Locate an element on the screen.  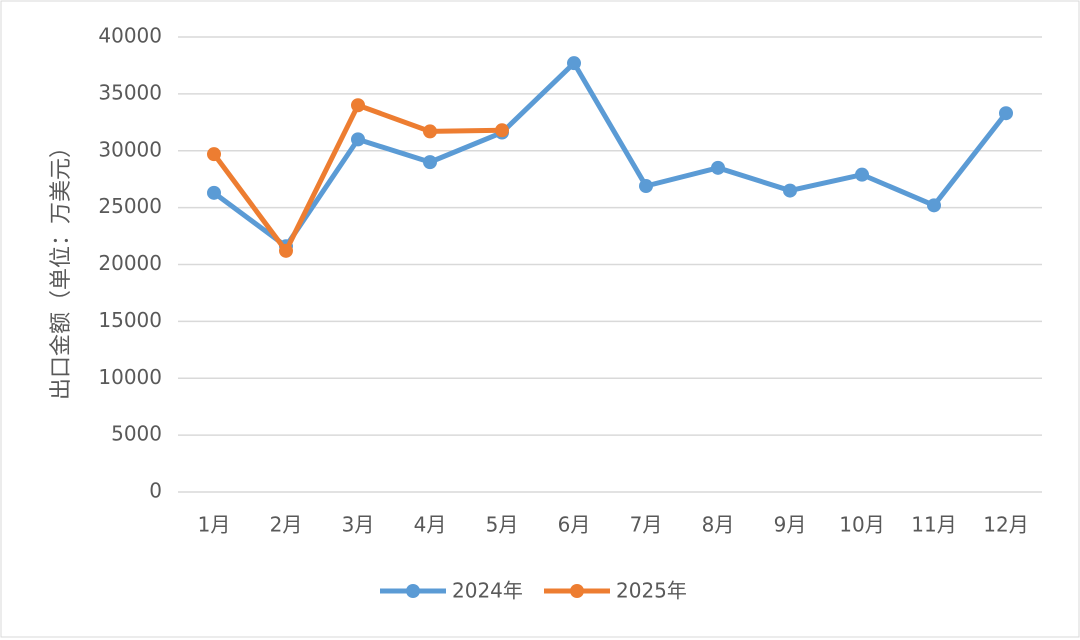
x-tick-label: 4月 is located at coordinates (430, 525).